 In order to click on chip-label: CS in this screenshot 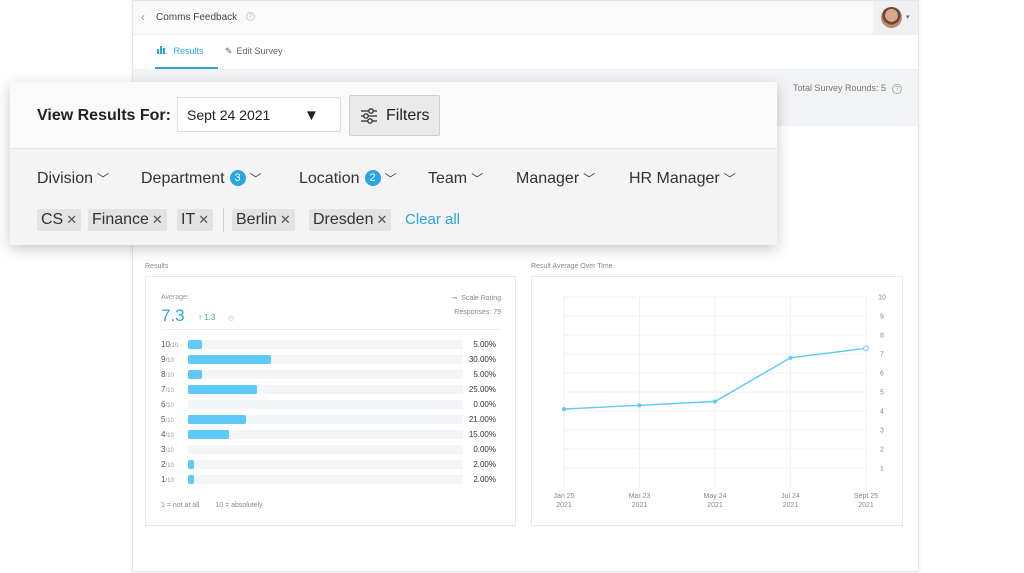, I will do `click(52, 219)`.